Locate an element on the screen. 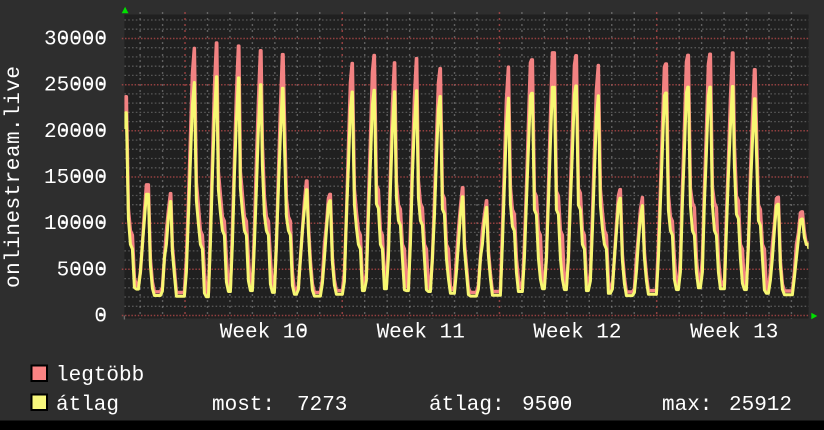 This screenshot has width=824, height=430. svg-text: 9500 is located at coordinates (547, 405).